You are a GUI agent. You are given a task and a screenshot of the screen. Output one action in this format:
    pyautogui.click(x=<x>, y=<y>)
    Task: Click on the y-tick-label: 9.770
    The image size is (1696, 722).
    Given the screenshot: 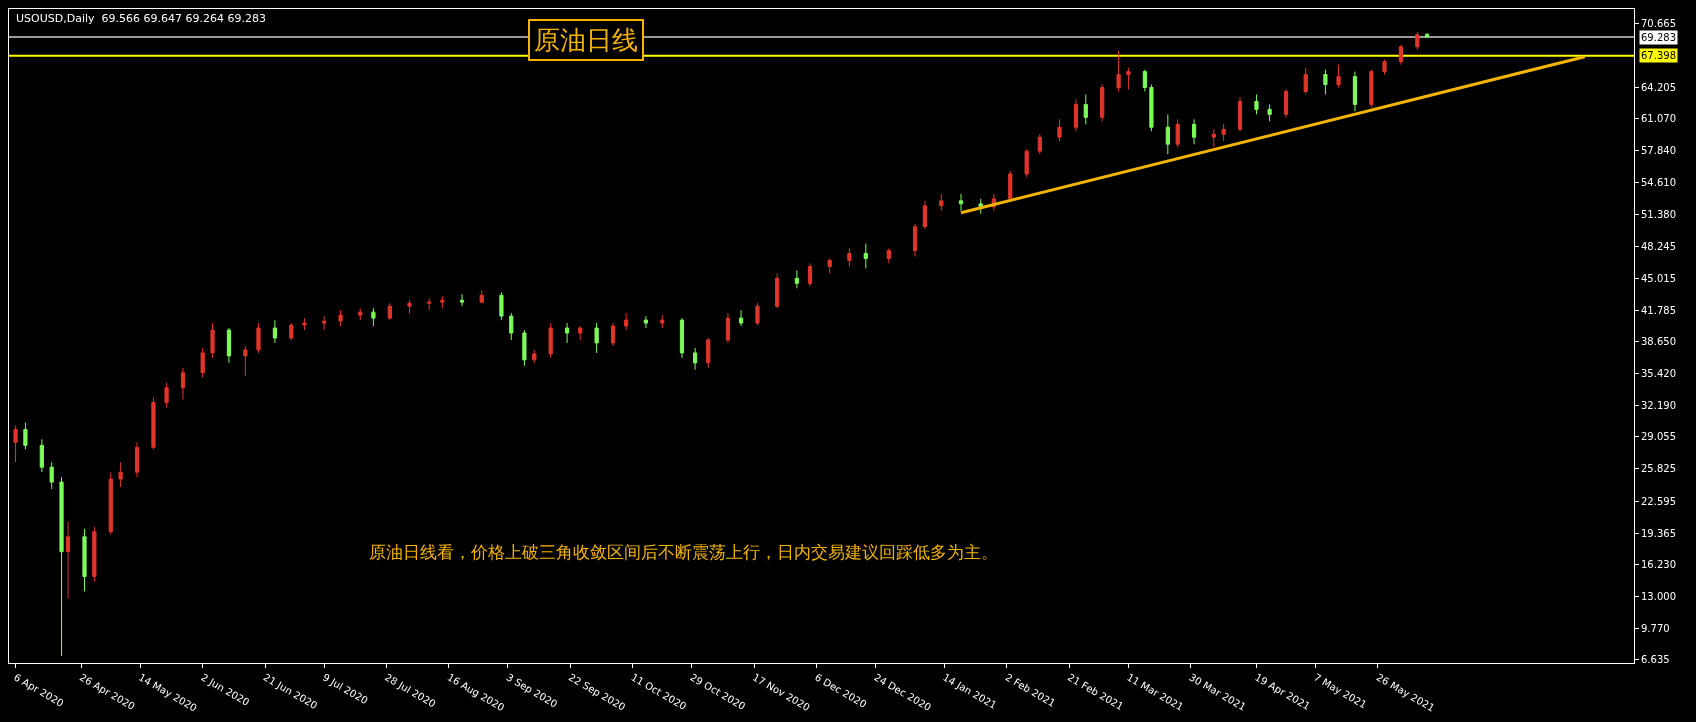 What is the action you would take?
    pyautogui.click(x=1655, y=629)
    